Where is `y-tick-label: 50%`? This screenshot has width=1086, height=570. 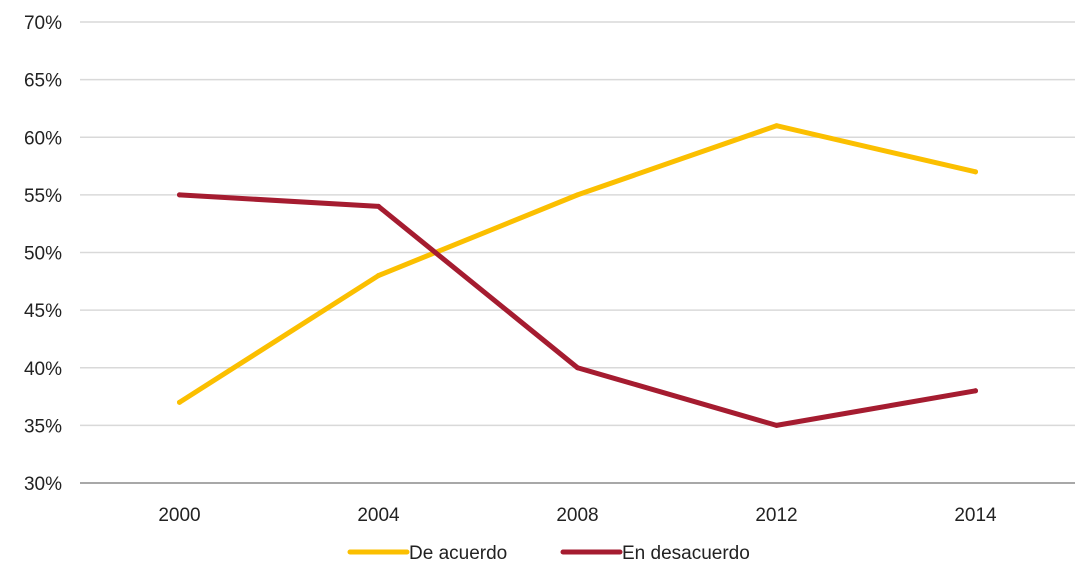
y-tick-label: 50% is located at coordinates (43, 254).